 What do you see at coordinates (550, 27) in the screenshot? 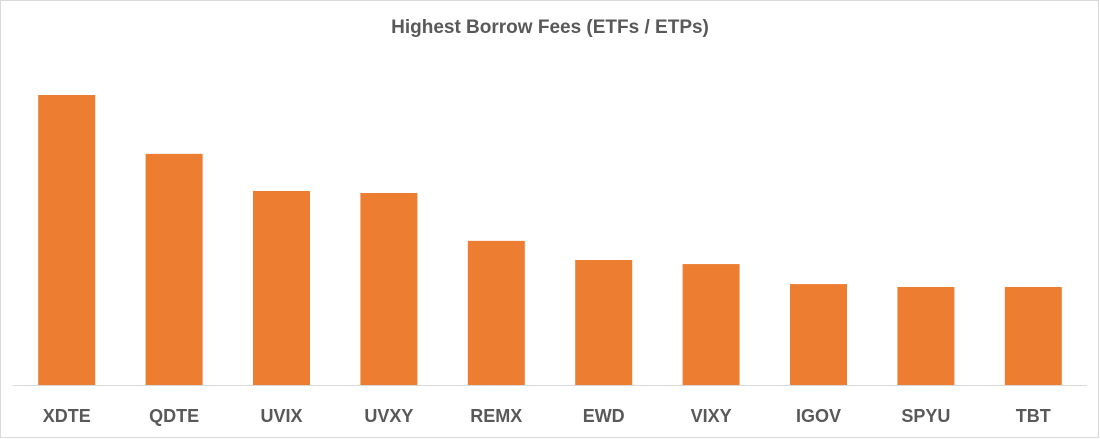
I see `chart-title: Highest Borrow Fees (ETFs / ETPs)` at bounding box center [550, 27].